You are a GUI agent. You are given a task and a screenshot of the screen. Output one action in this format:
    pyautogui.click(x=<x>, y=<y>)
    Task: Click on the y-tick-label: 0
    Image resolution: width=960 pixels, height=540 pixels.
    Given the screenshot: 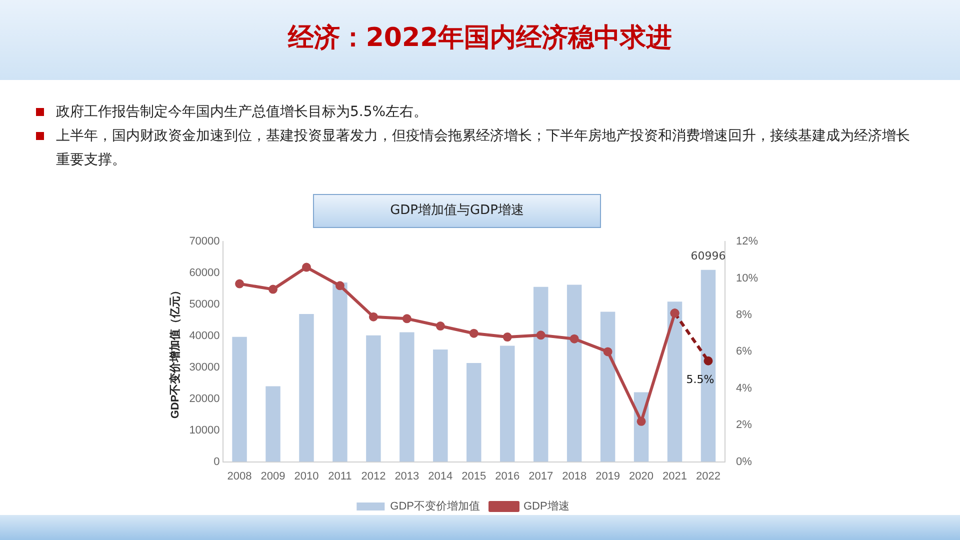 What is the action you would take?
    pyautogui.click(x=217, y=462)
    